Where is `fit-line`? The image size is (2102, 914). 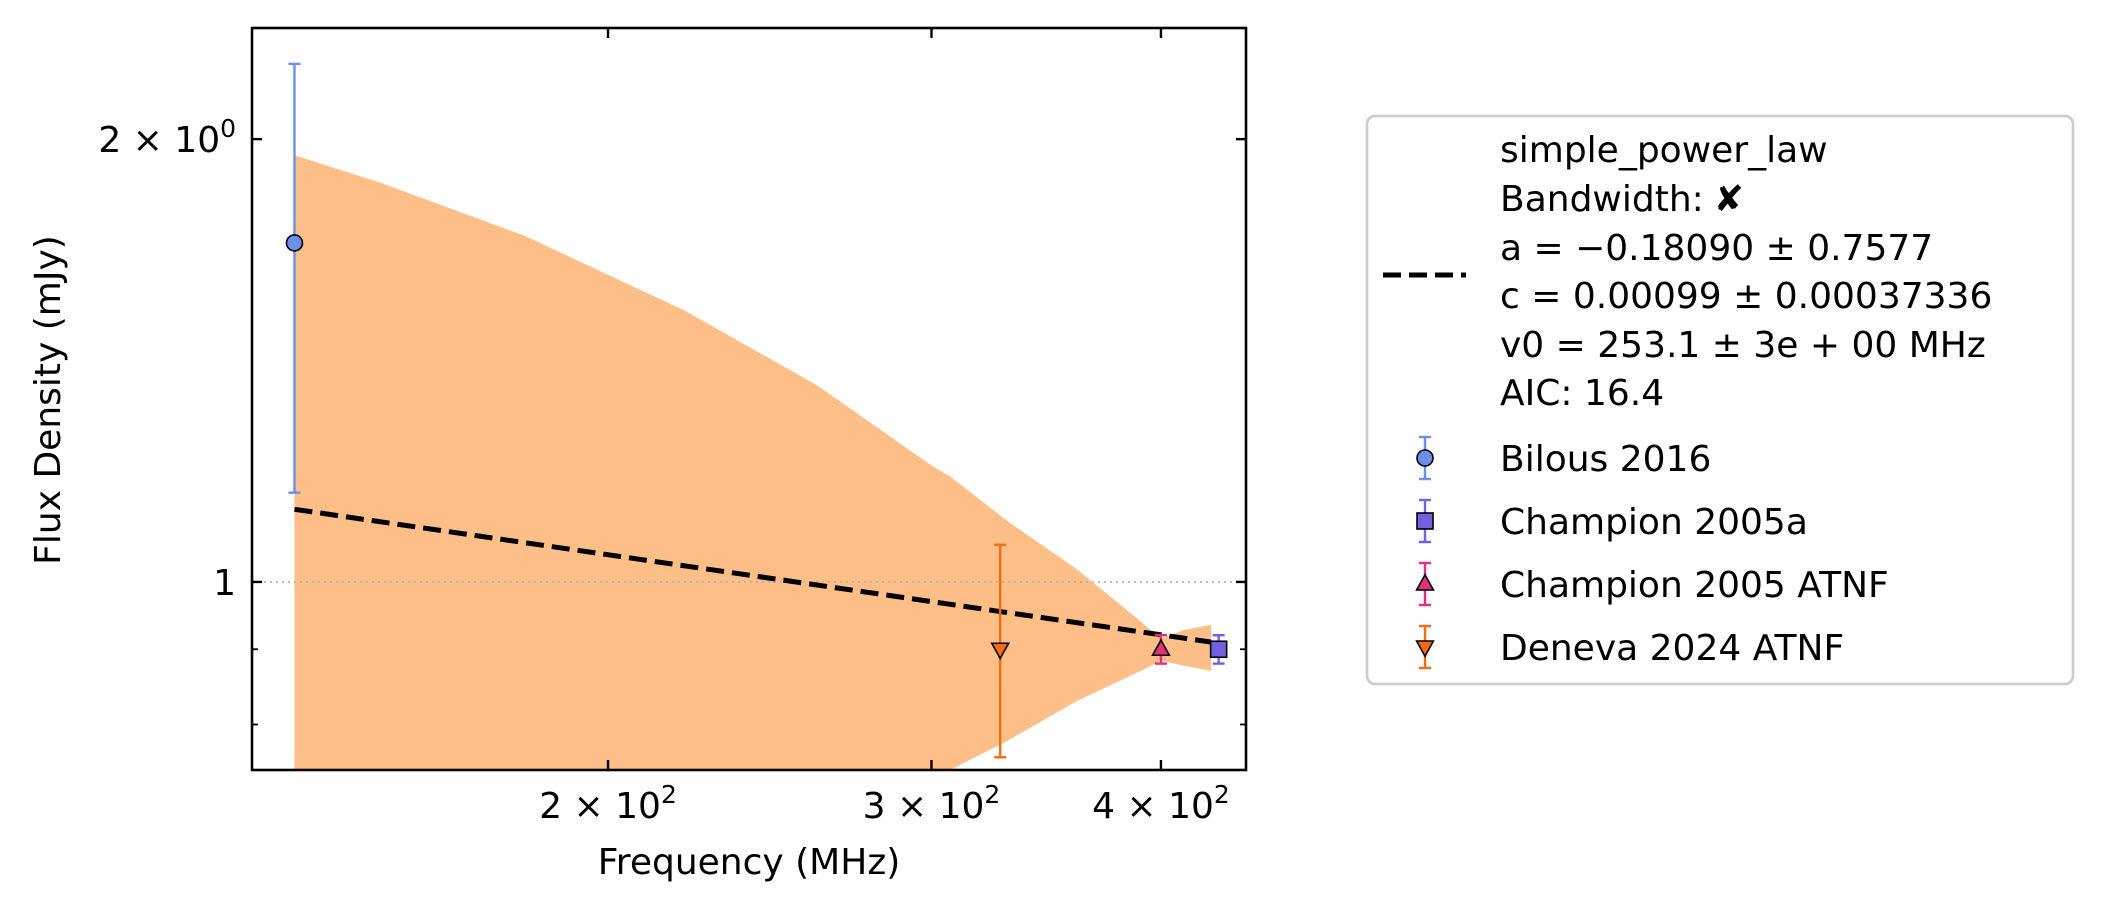 fit-line is located at coordinates (753, 575).